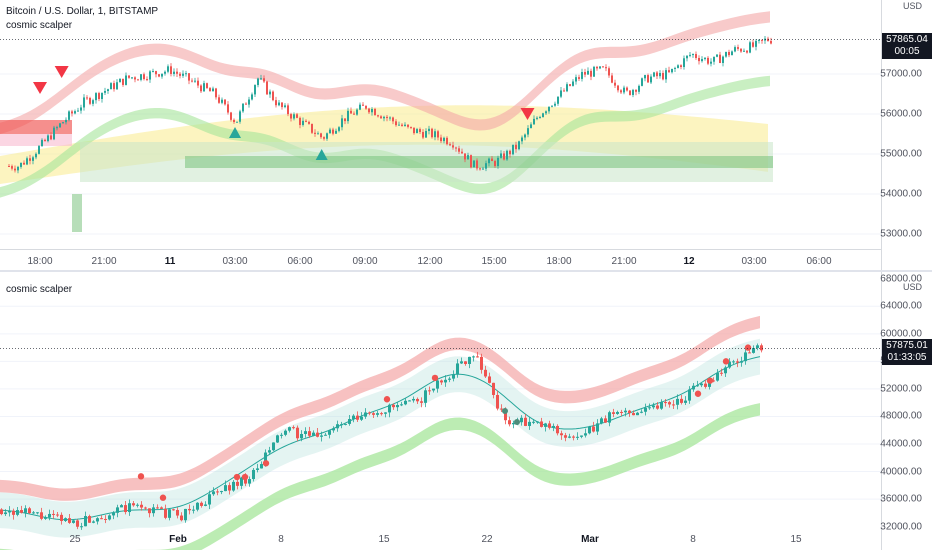  What do you see at coordinates (245, 477) in the screenshot?
I see `sell-dot` at bounding box center [245, 477].